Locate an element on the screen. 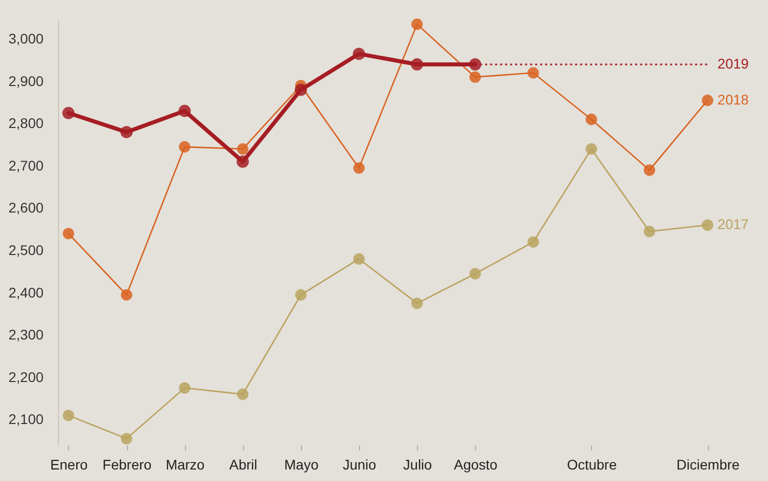 The width and height of the screenshot is (768, 481). x-tick-label: Diciembre is located at coordinates (708, 464).